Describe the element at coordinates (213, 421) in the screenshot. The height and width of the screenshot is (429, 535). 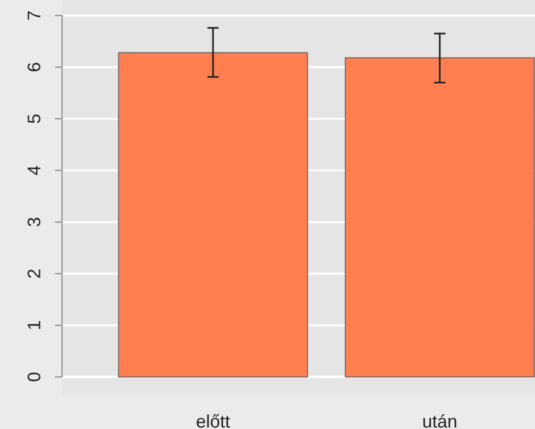
I see `x-tick-label: előtt` at that location.